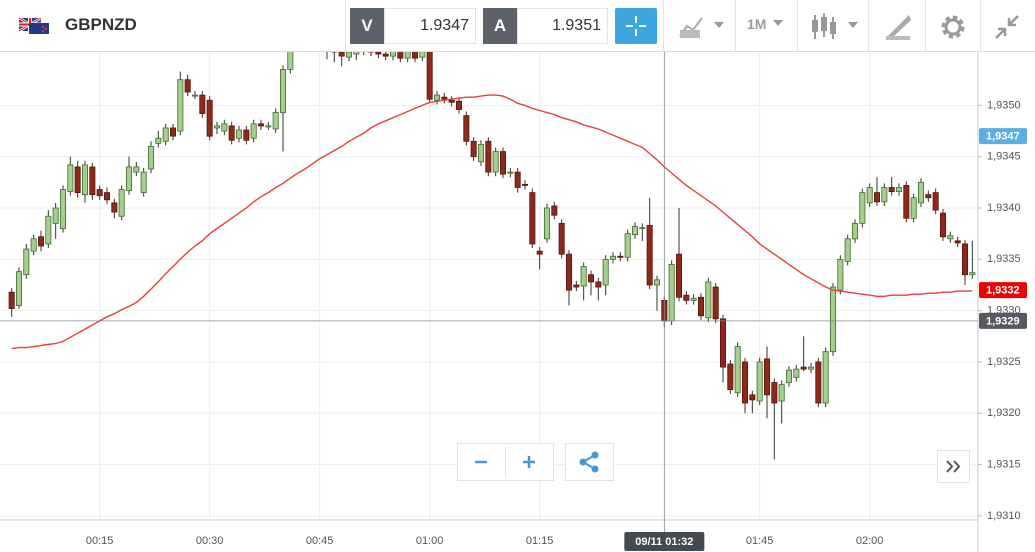 The image size is (1035, 552). I want to click on x-tick-label: 00:30, so click(210, 541).